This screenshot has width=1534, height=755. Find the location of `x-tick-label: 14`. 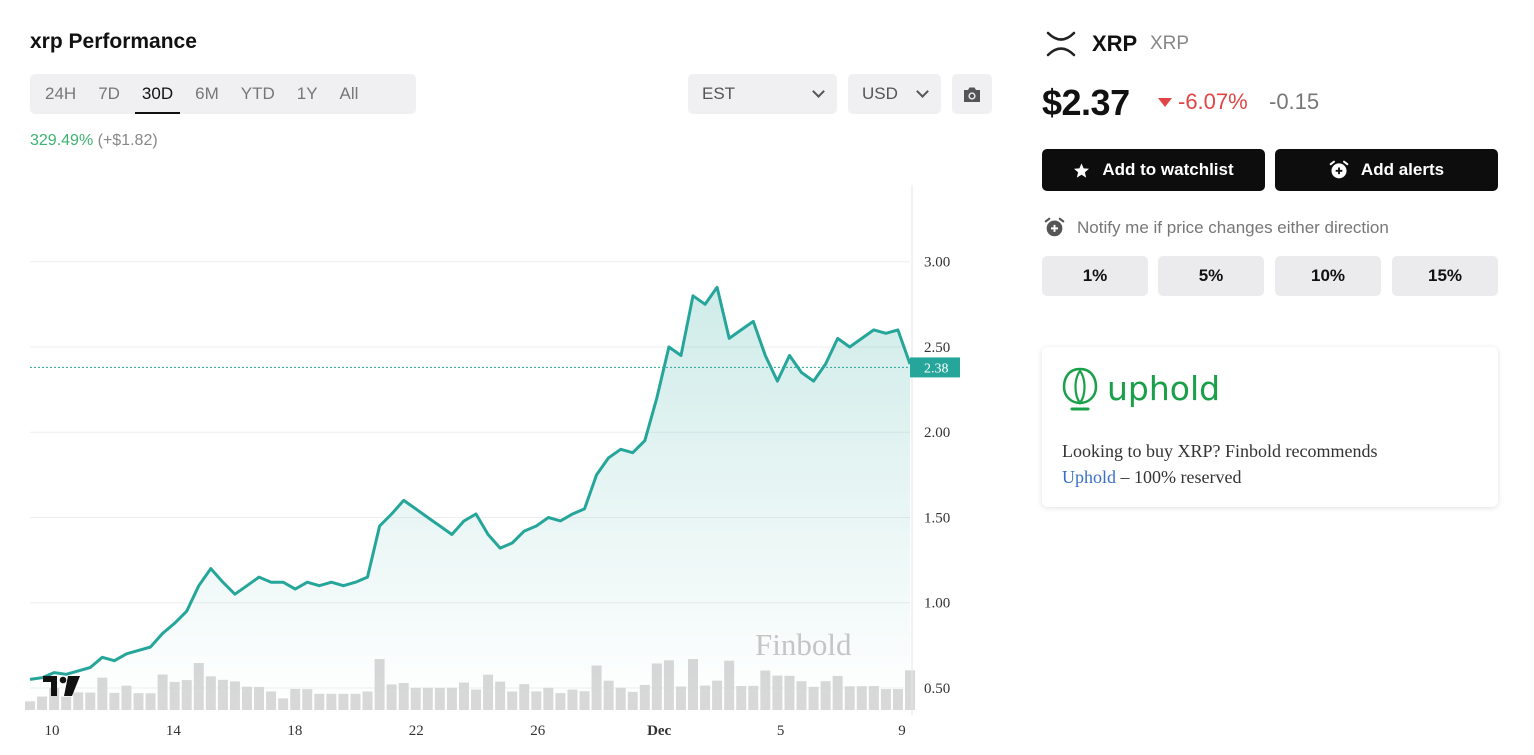

x-tick-label: 14 is located at coordinates (174, 731).